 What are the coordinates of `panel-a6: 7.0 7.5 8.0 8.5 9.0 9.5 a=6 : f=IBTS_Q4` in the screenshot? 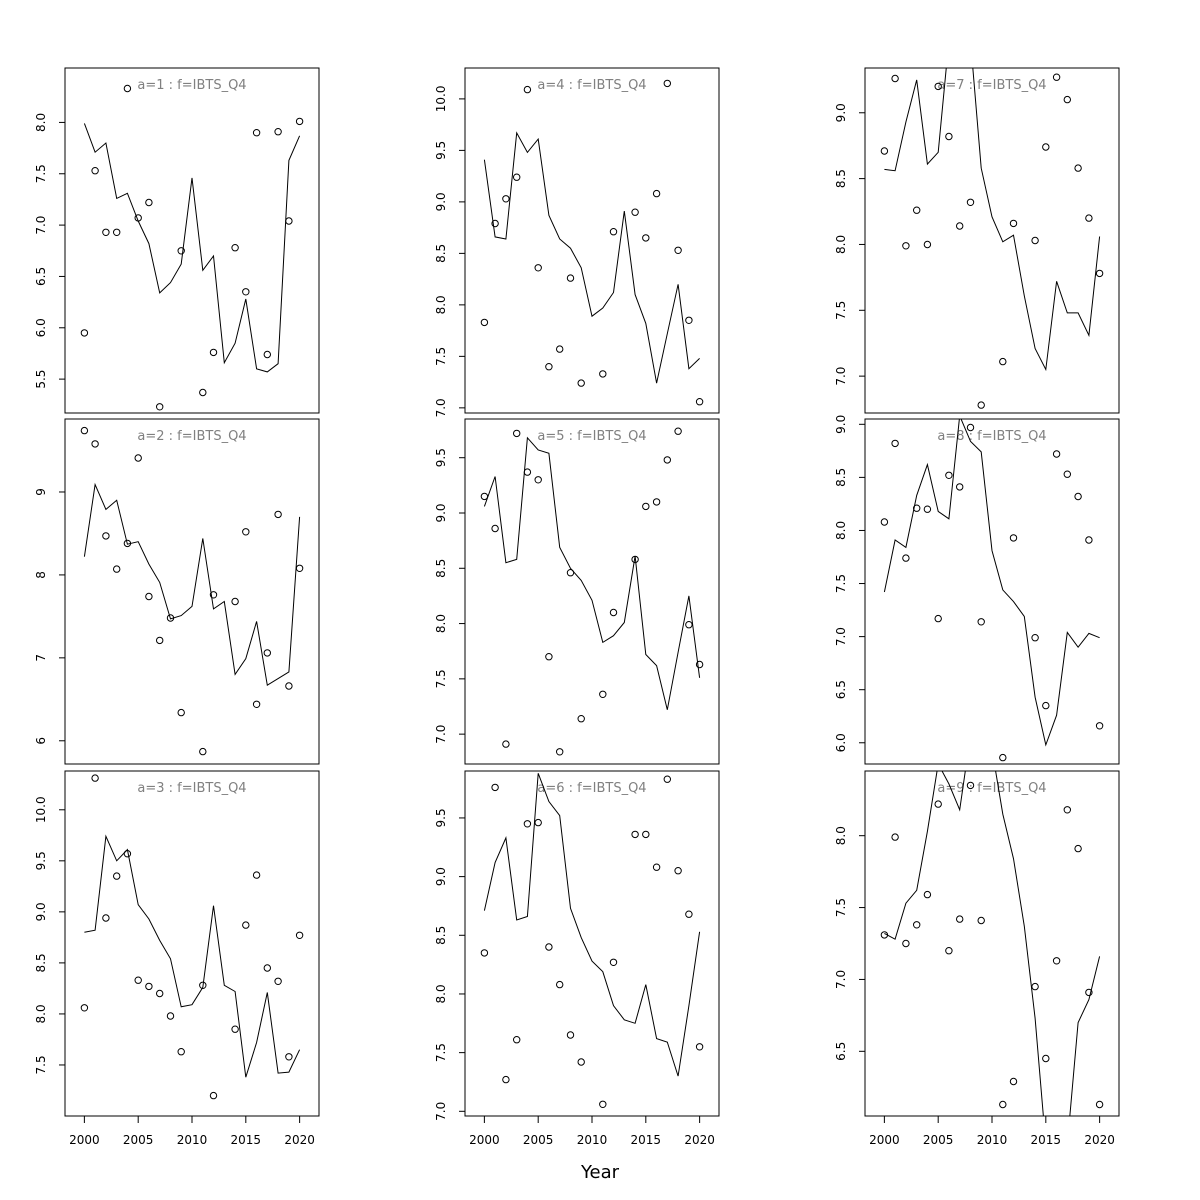 It's located at (577, 945).